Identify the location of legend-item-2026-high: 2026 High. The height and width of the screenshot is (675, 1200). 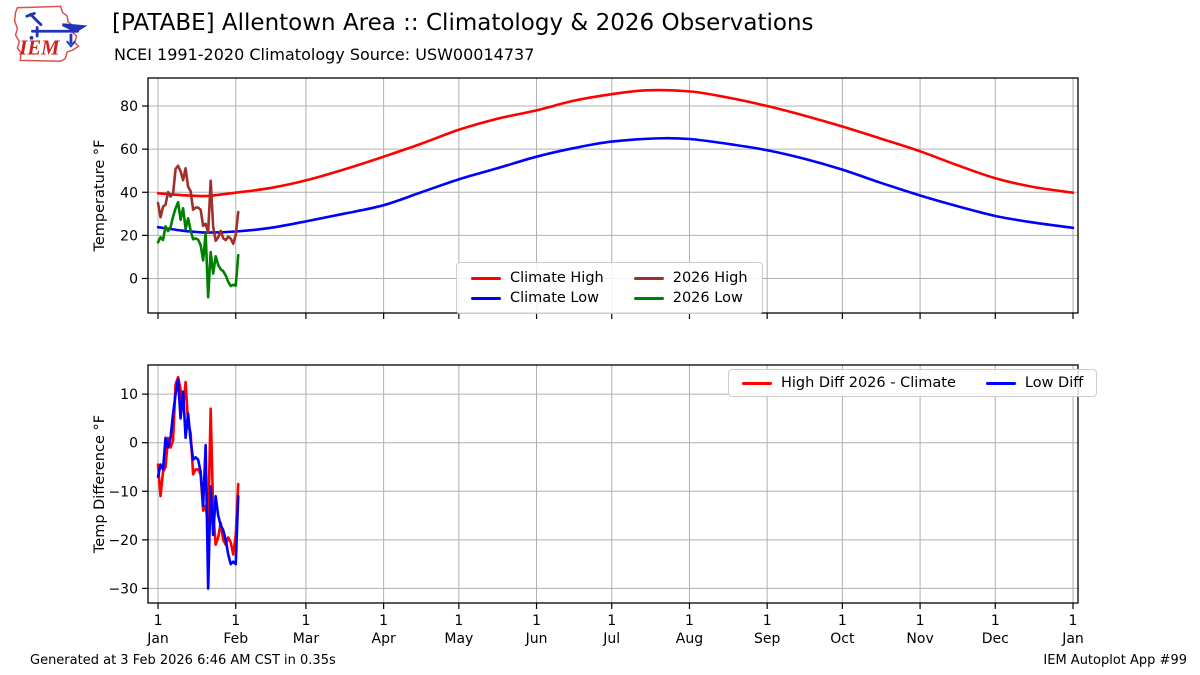
(690, 278).